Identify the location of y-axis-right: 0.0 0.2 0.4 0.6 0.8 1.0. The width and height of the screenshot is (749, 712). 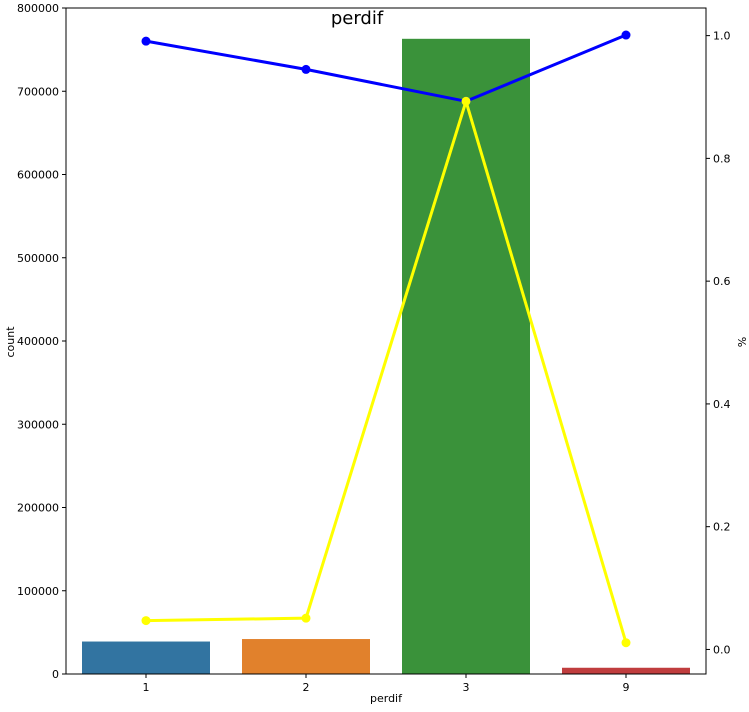
(718, 343).